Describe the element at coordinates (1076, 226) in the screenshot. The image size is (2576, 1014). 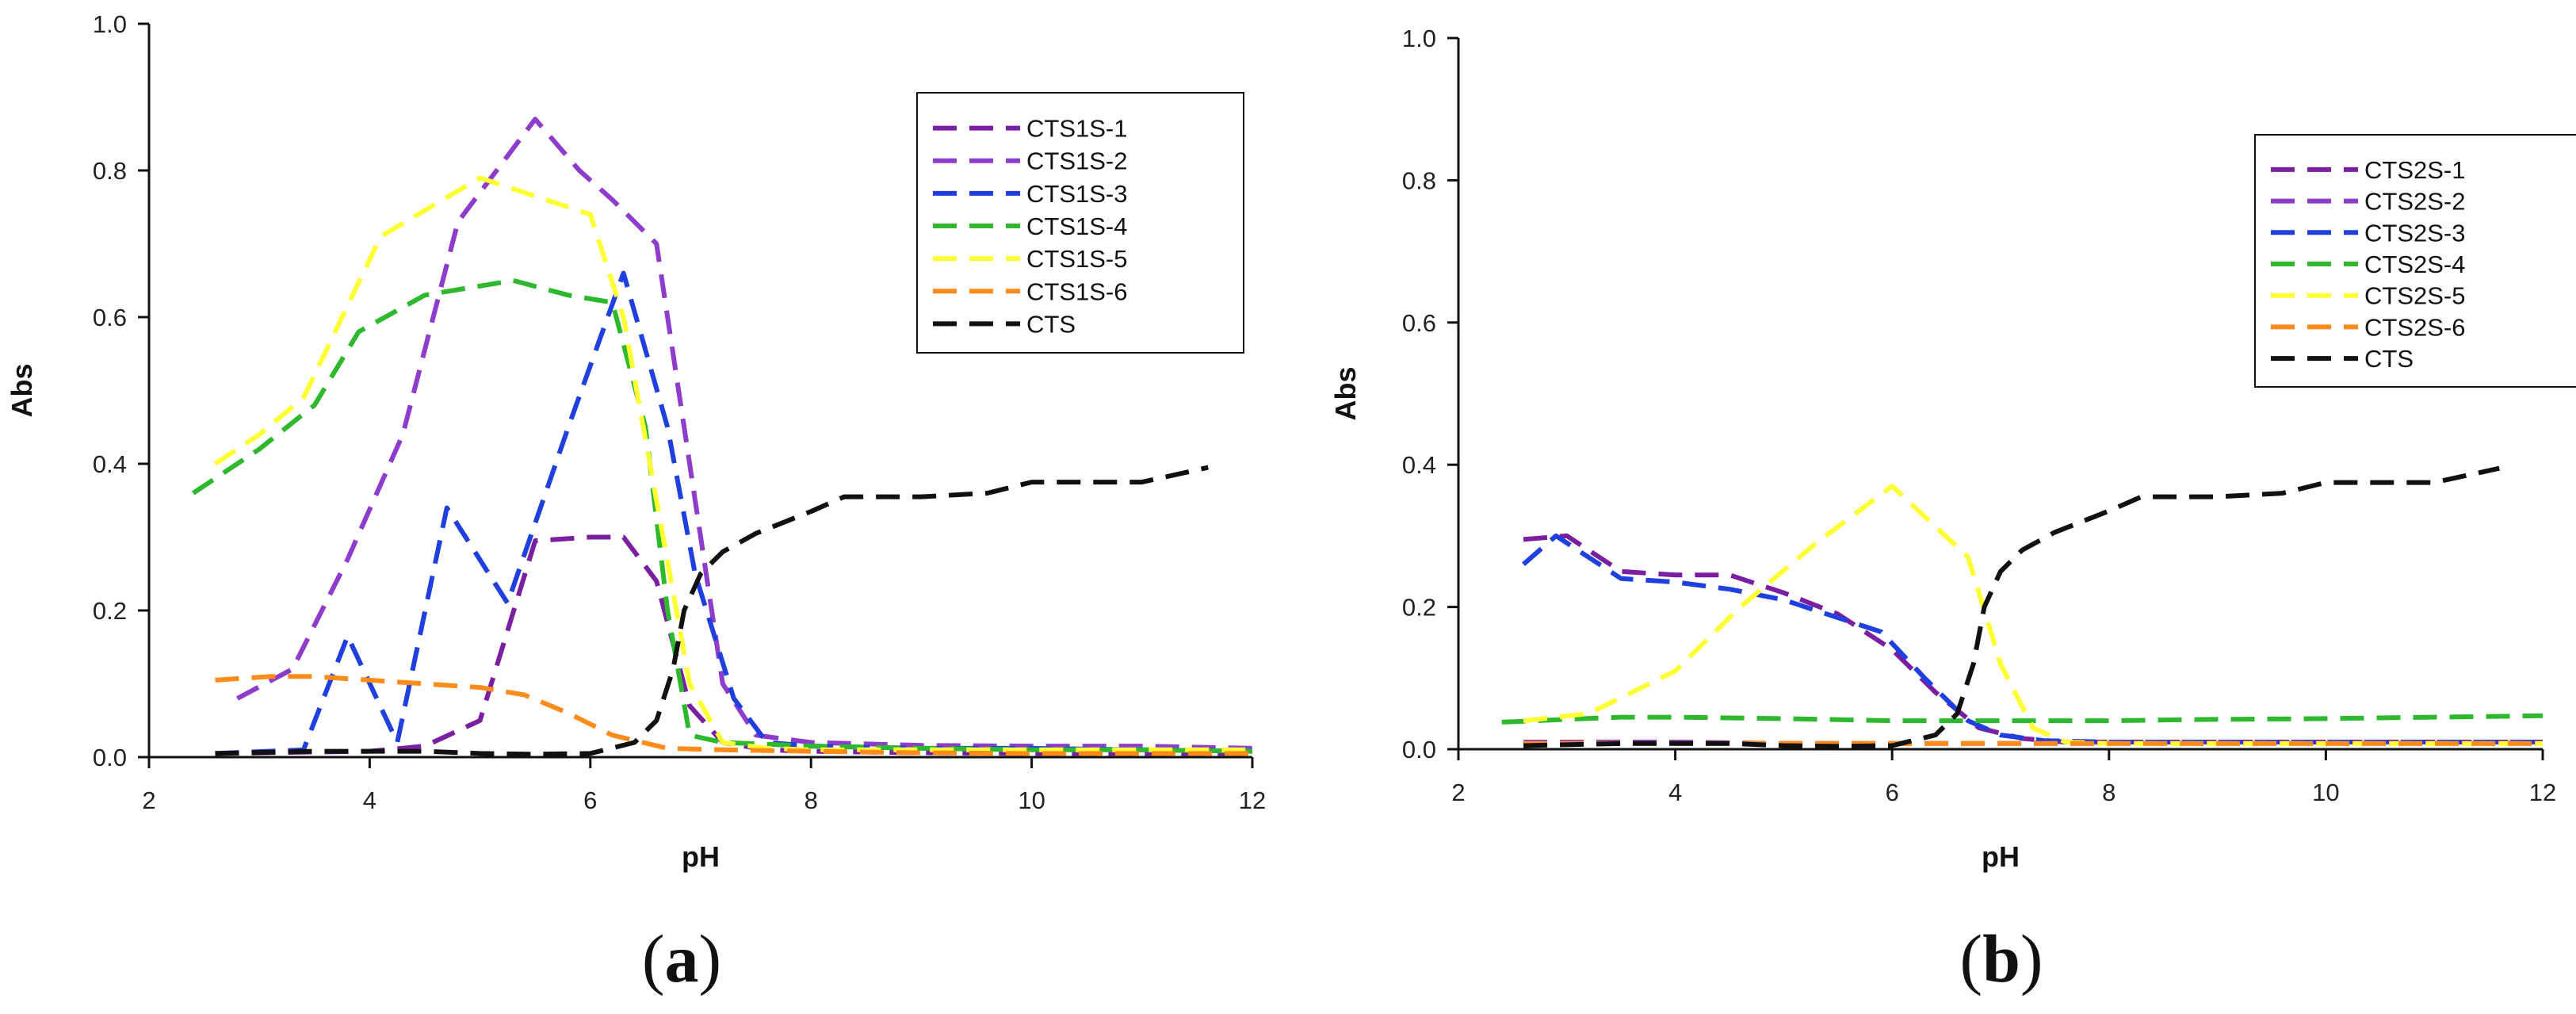
I see `legend-label: CTS1S-4` at that location.